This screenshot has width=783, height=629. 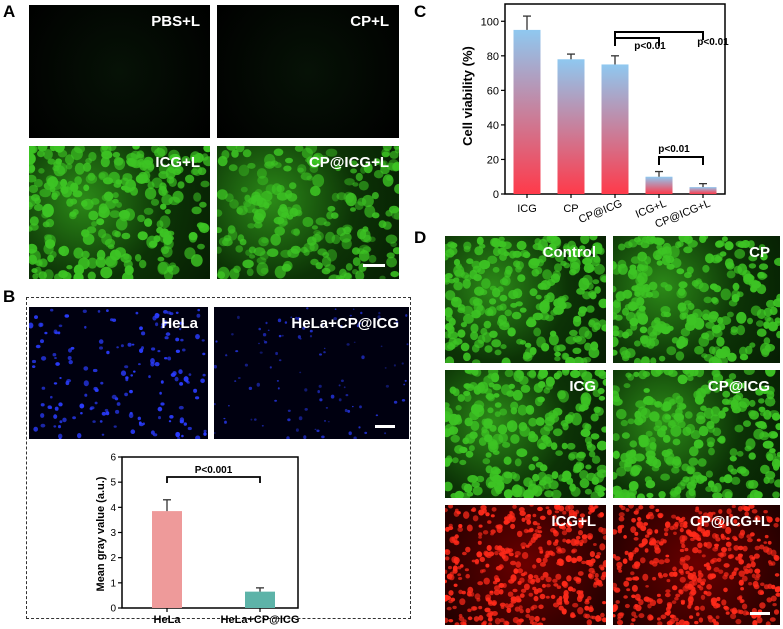 I want to click on x-tick-label: CP@ICG, so click(x=600, y=212).